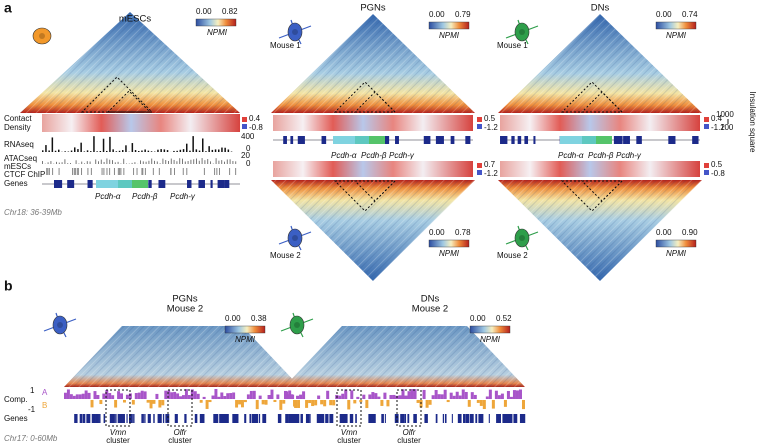 The width and height of the screenshot is (765, 446). I want to click on label: 0.5, so click(717, 164).